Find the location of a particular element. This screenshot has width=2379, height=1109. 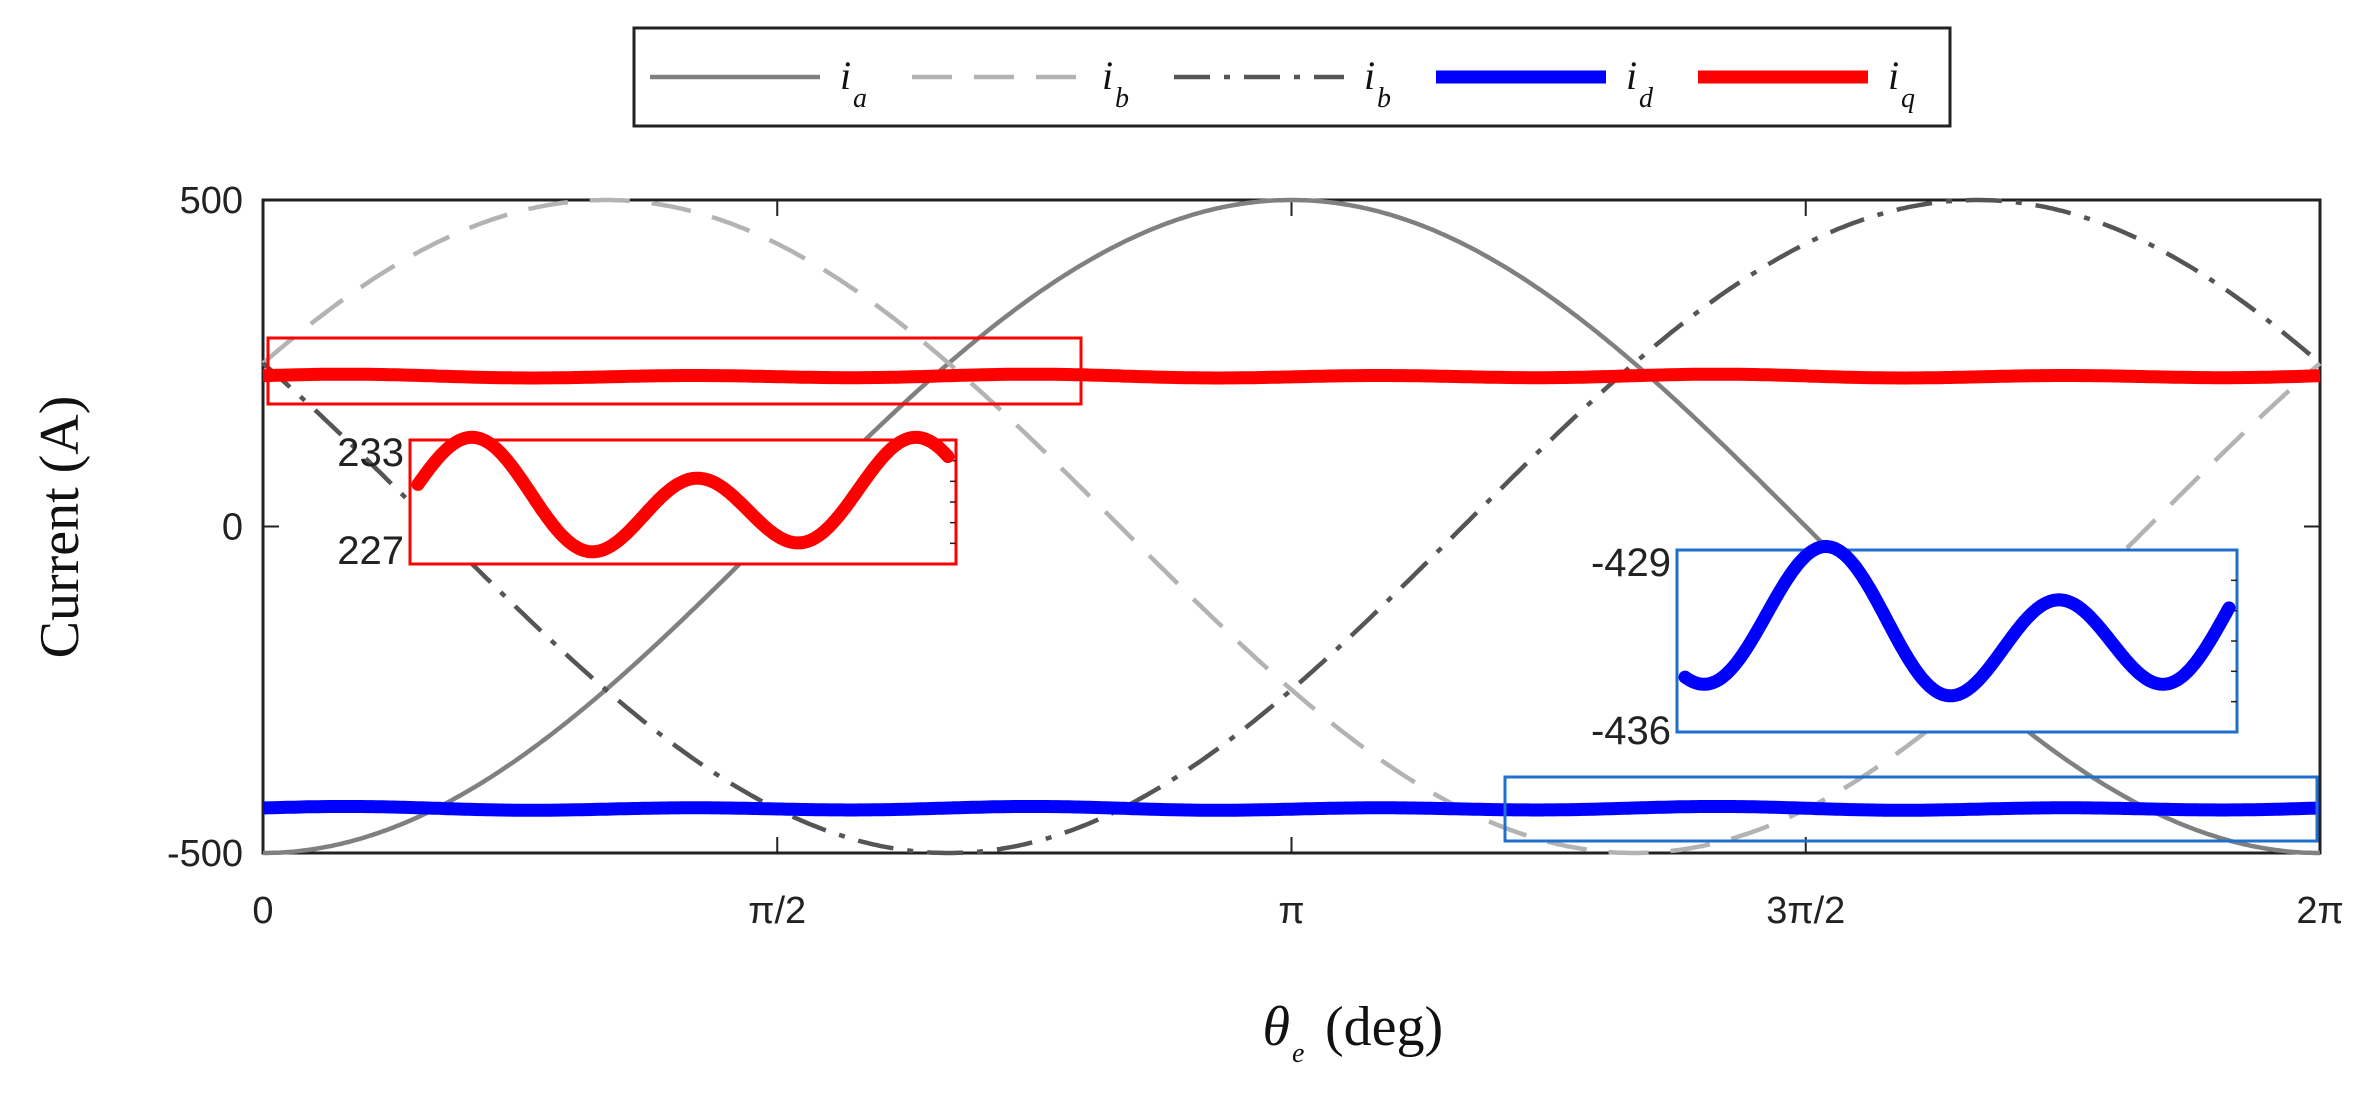

inset-i-q: 233 227 is located at coordinates (647, 501).